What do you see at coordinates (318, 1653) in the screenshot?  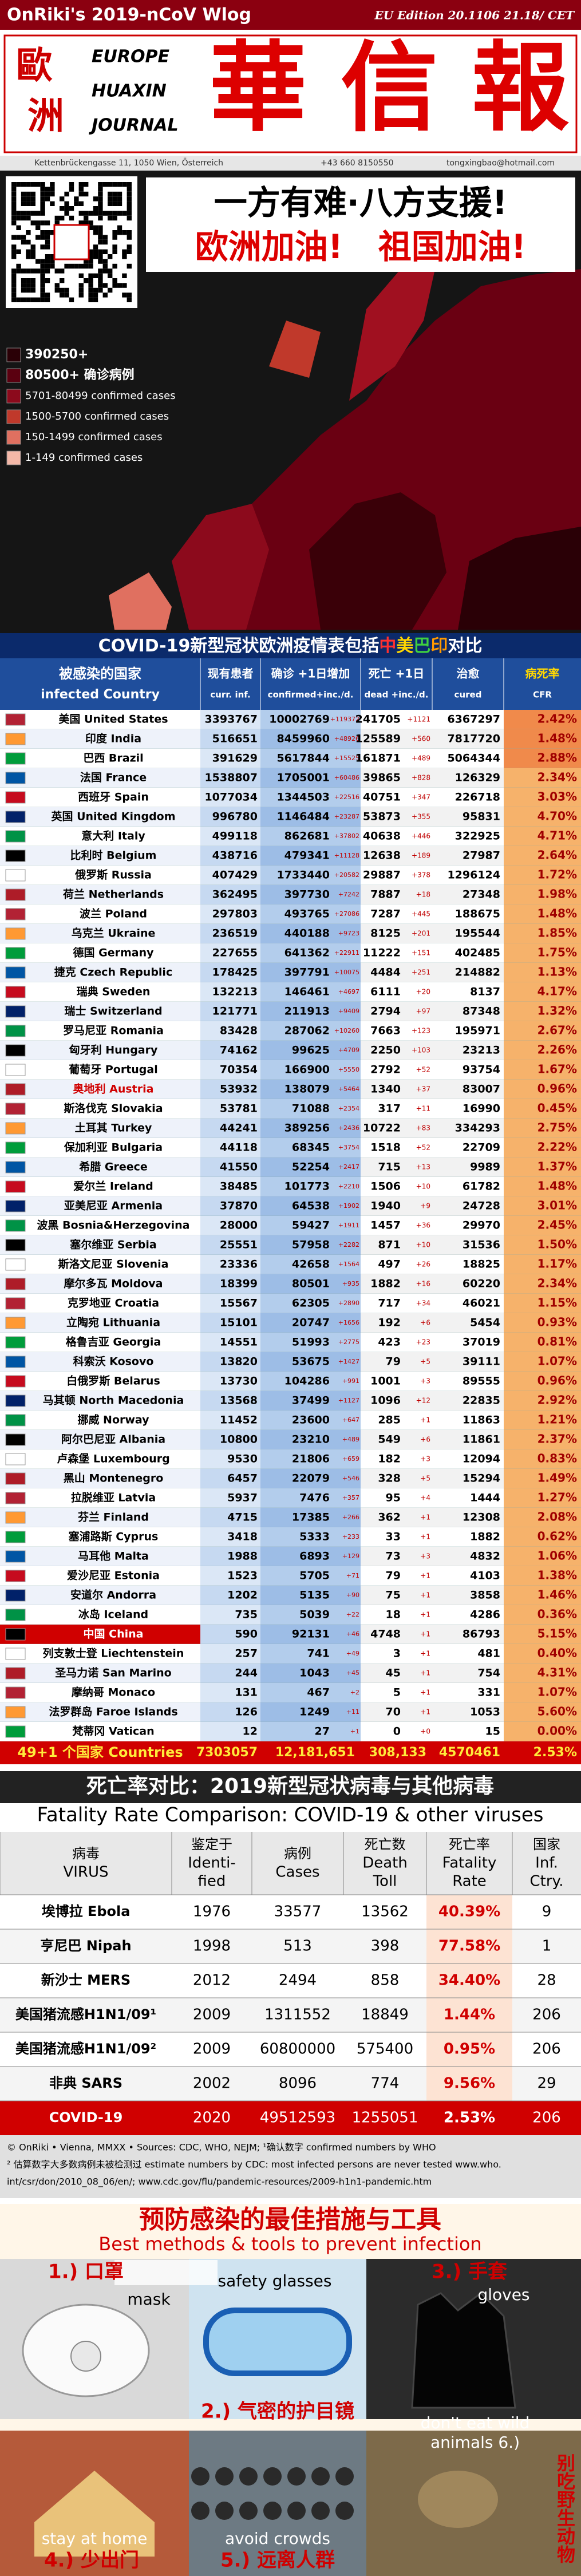 I see `confirmed: 741` at bounding box center [318, 1653].